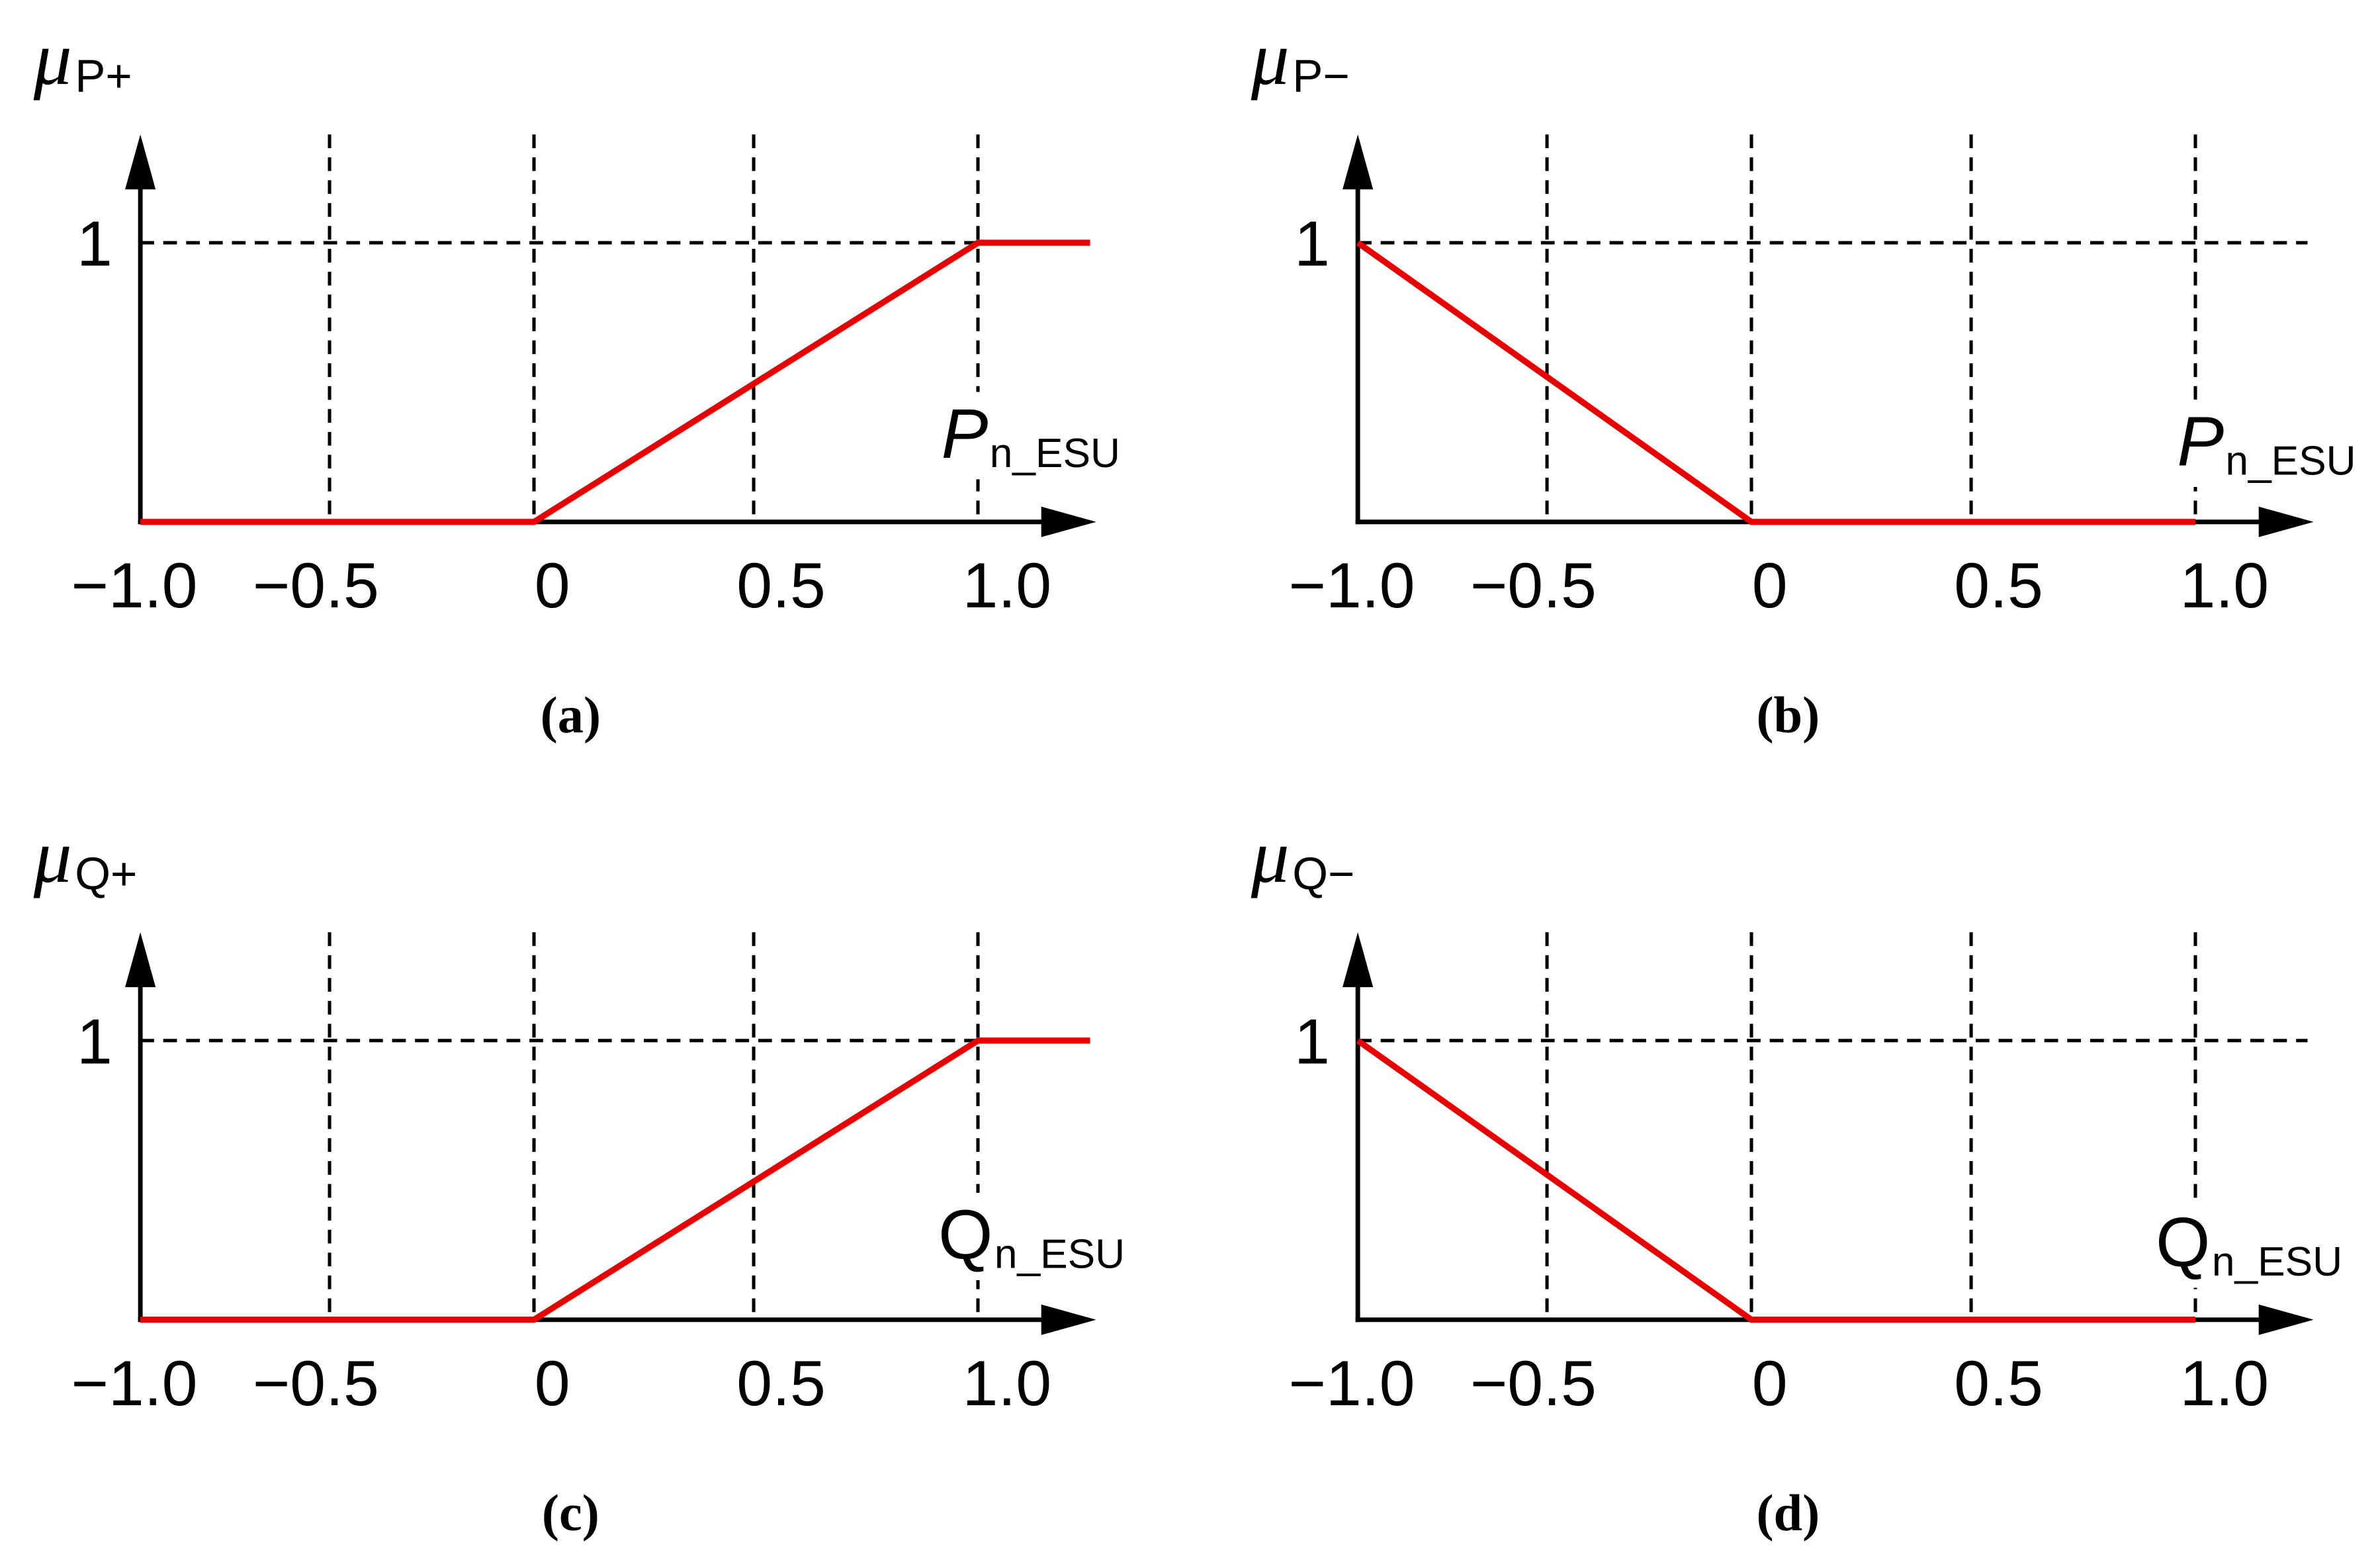  What do you see at coordinates (571, 715) in the screenshot?
I see `panel-caption: (a)` at bounding box center [571, 715].